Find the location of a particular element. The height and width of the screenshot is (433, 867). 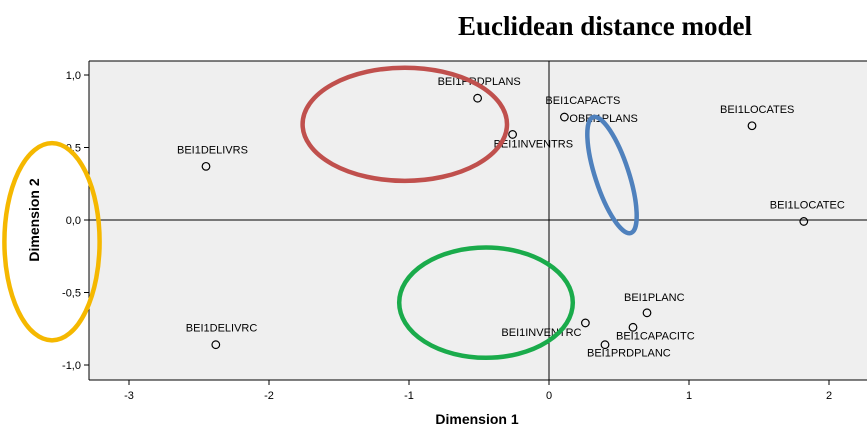

point-label: BEI1LOCATEC is located at coordinates (807, 205).